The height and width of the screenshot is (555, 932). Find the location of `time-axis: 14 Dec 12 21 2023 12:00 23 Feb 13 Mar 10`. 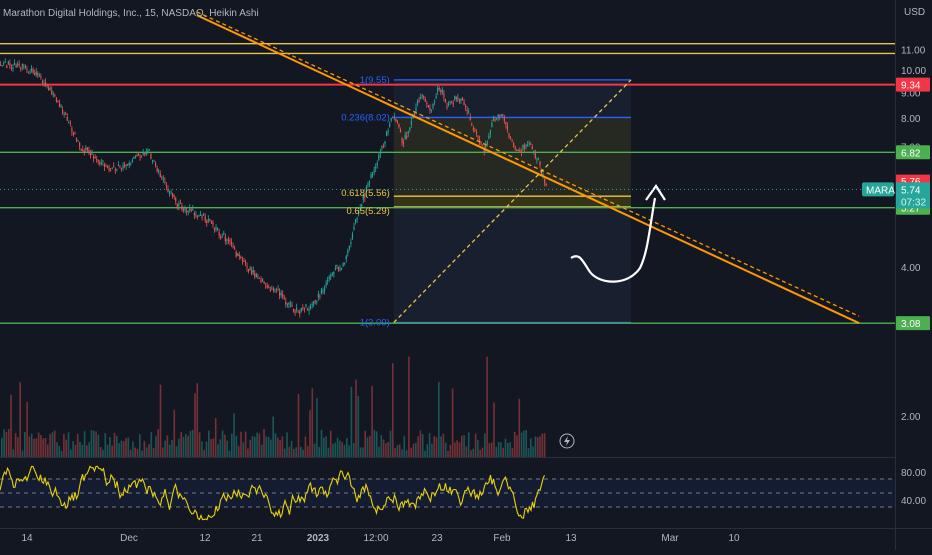

time-axis: 14 Dec 12 21 2023 12:00 23 Feb 13 Mar 10 is located at coordinates (380, 538).